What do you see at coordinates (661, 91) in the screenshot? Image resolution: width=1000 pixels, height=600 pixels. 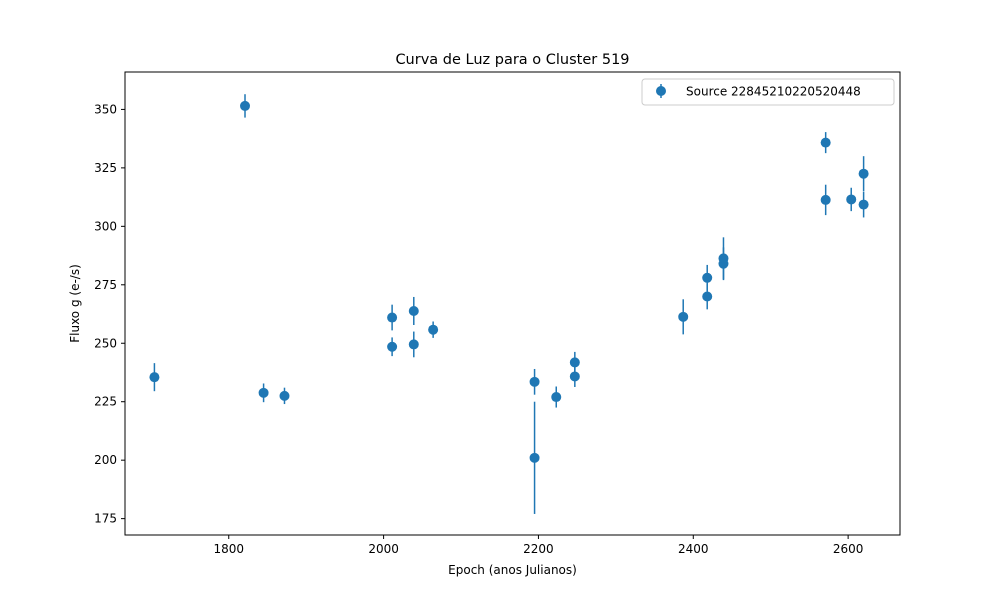 I see `legend-marker-icon` at bounding box center [661, 91].